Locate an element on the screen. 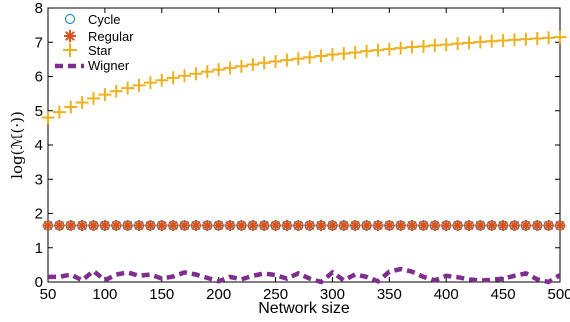 This screenshot has width=570, height=322. x-tick-label: 400 is located at coordinates (446, 294).